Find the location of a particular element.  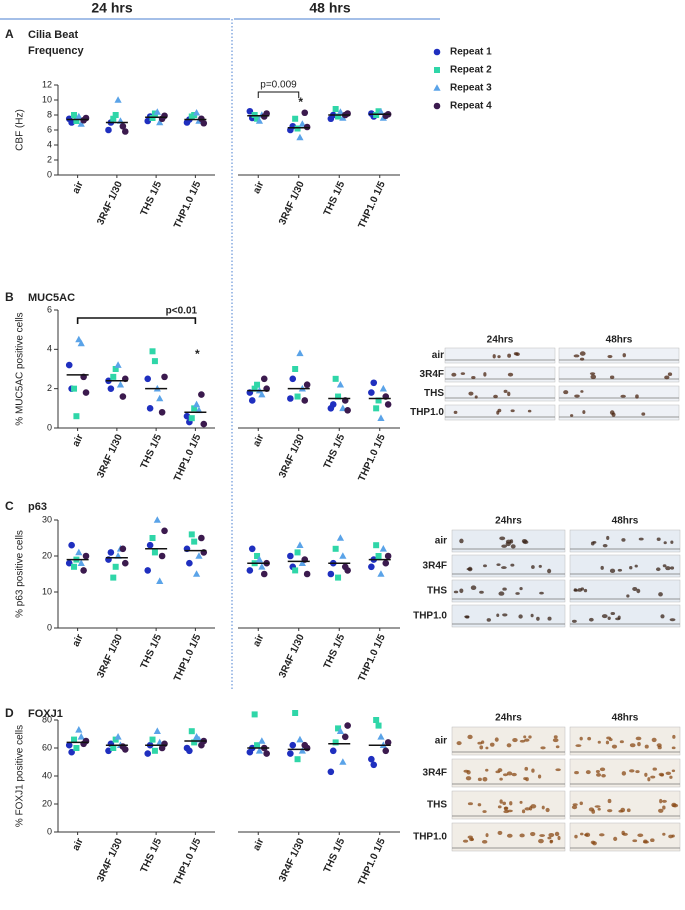

y-tick-label: 30 is located at coordinates (47, 519).